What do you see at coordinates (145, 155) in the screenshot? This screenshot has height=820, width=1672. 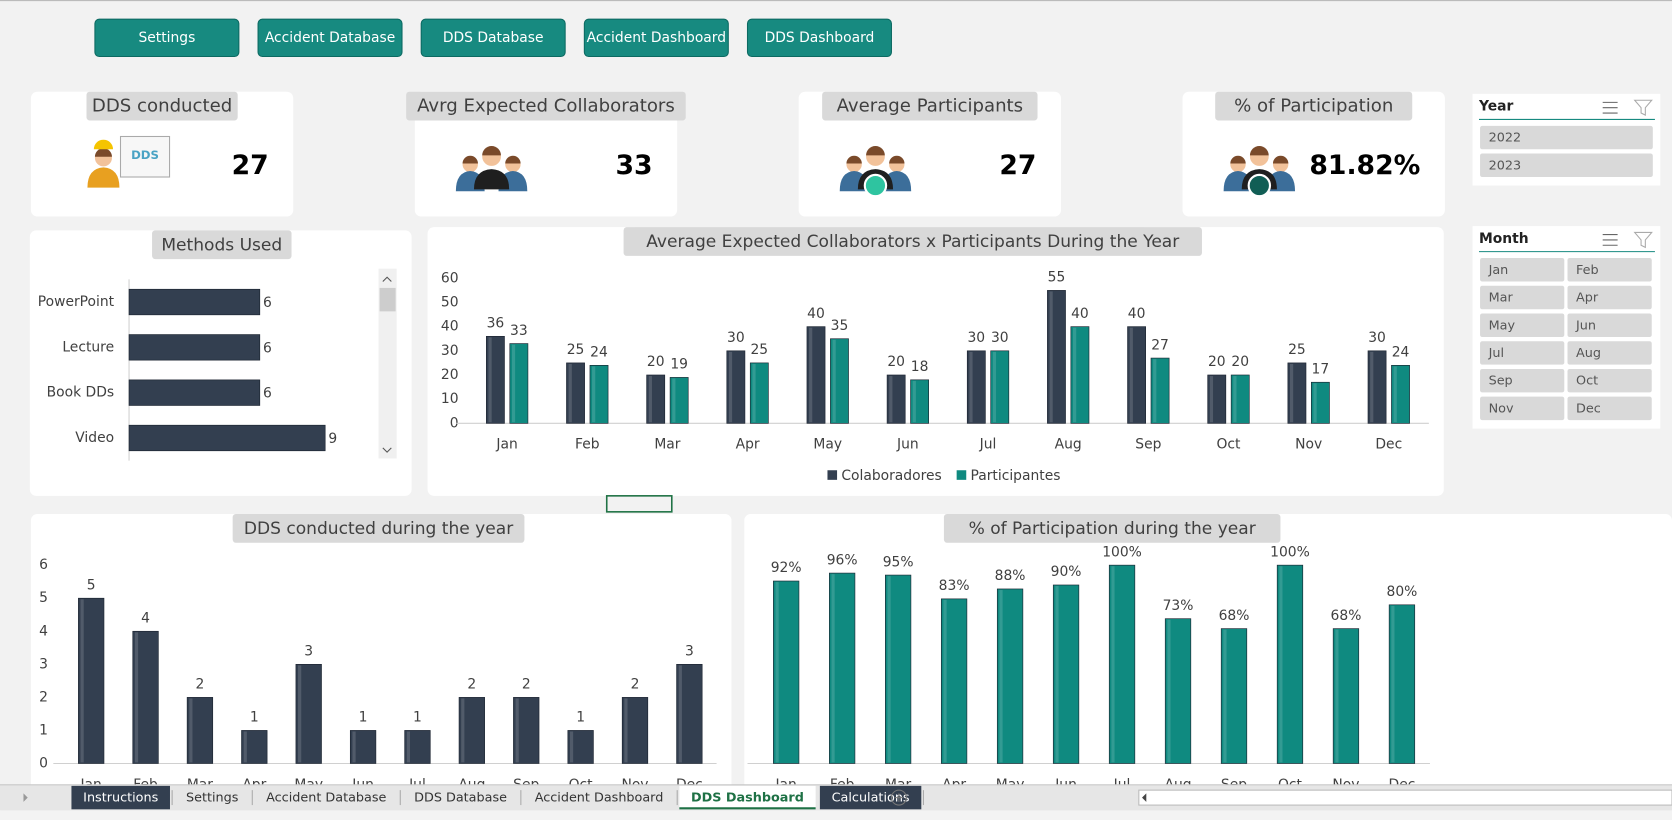 I see `icon-board-text: DDS` at bounding box center [145, 155].